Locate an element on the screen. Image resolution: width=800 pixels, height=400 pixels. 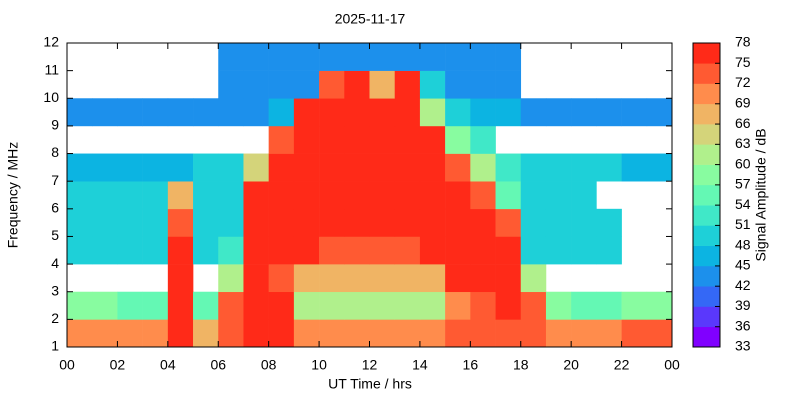
x-tick-label: 00 is located at coordinates (67, 365).